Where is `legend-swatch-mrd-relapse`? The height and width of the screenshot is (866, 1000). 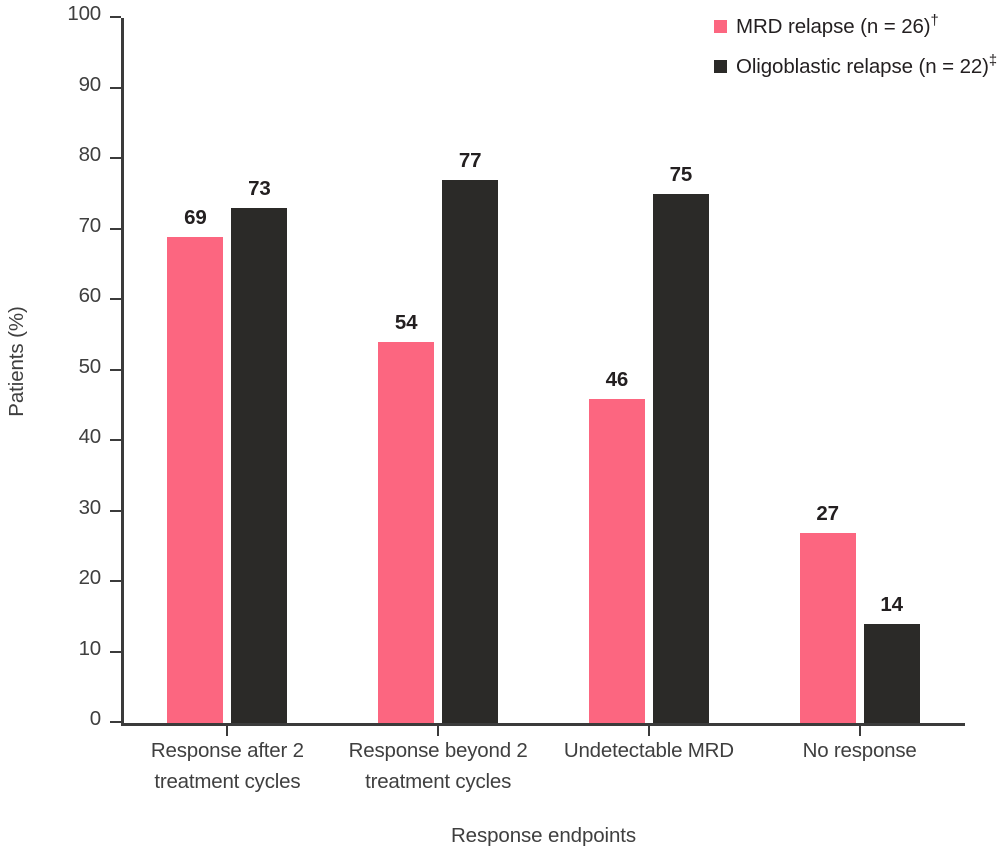 legend-swatch-mrd-relapse is located at coordinates (720, 26).